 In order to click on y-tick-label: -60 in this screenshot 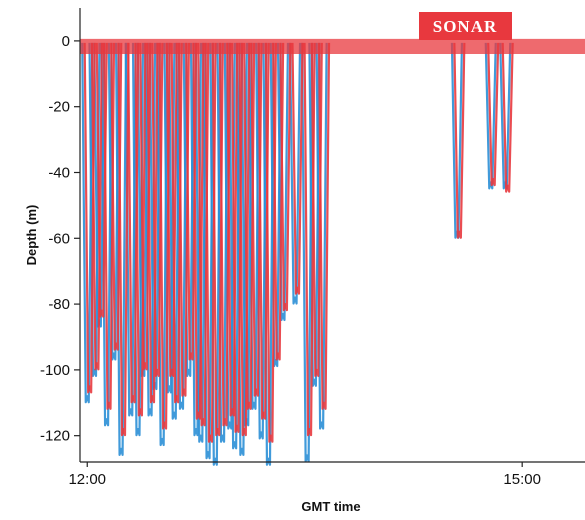, I will do `click(59, 238)`.